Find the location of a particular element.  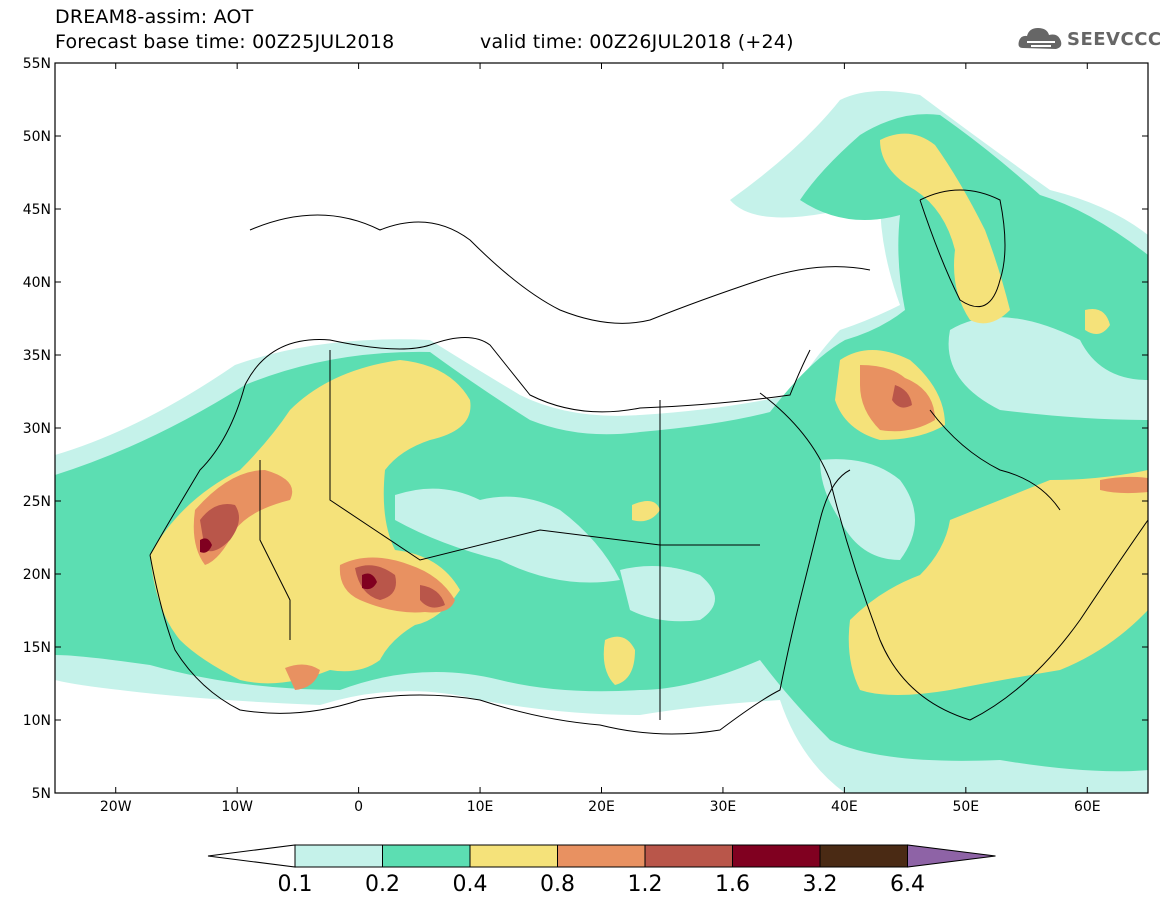

colorbar-label: 1.6 is located at coordinates (732, 884).